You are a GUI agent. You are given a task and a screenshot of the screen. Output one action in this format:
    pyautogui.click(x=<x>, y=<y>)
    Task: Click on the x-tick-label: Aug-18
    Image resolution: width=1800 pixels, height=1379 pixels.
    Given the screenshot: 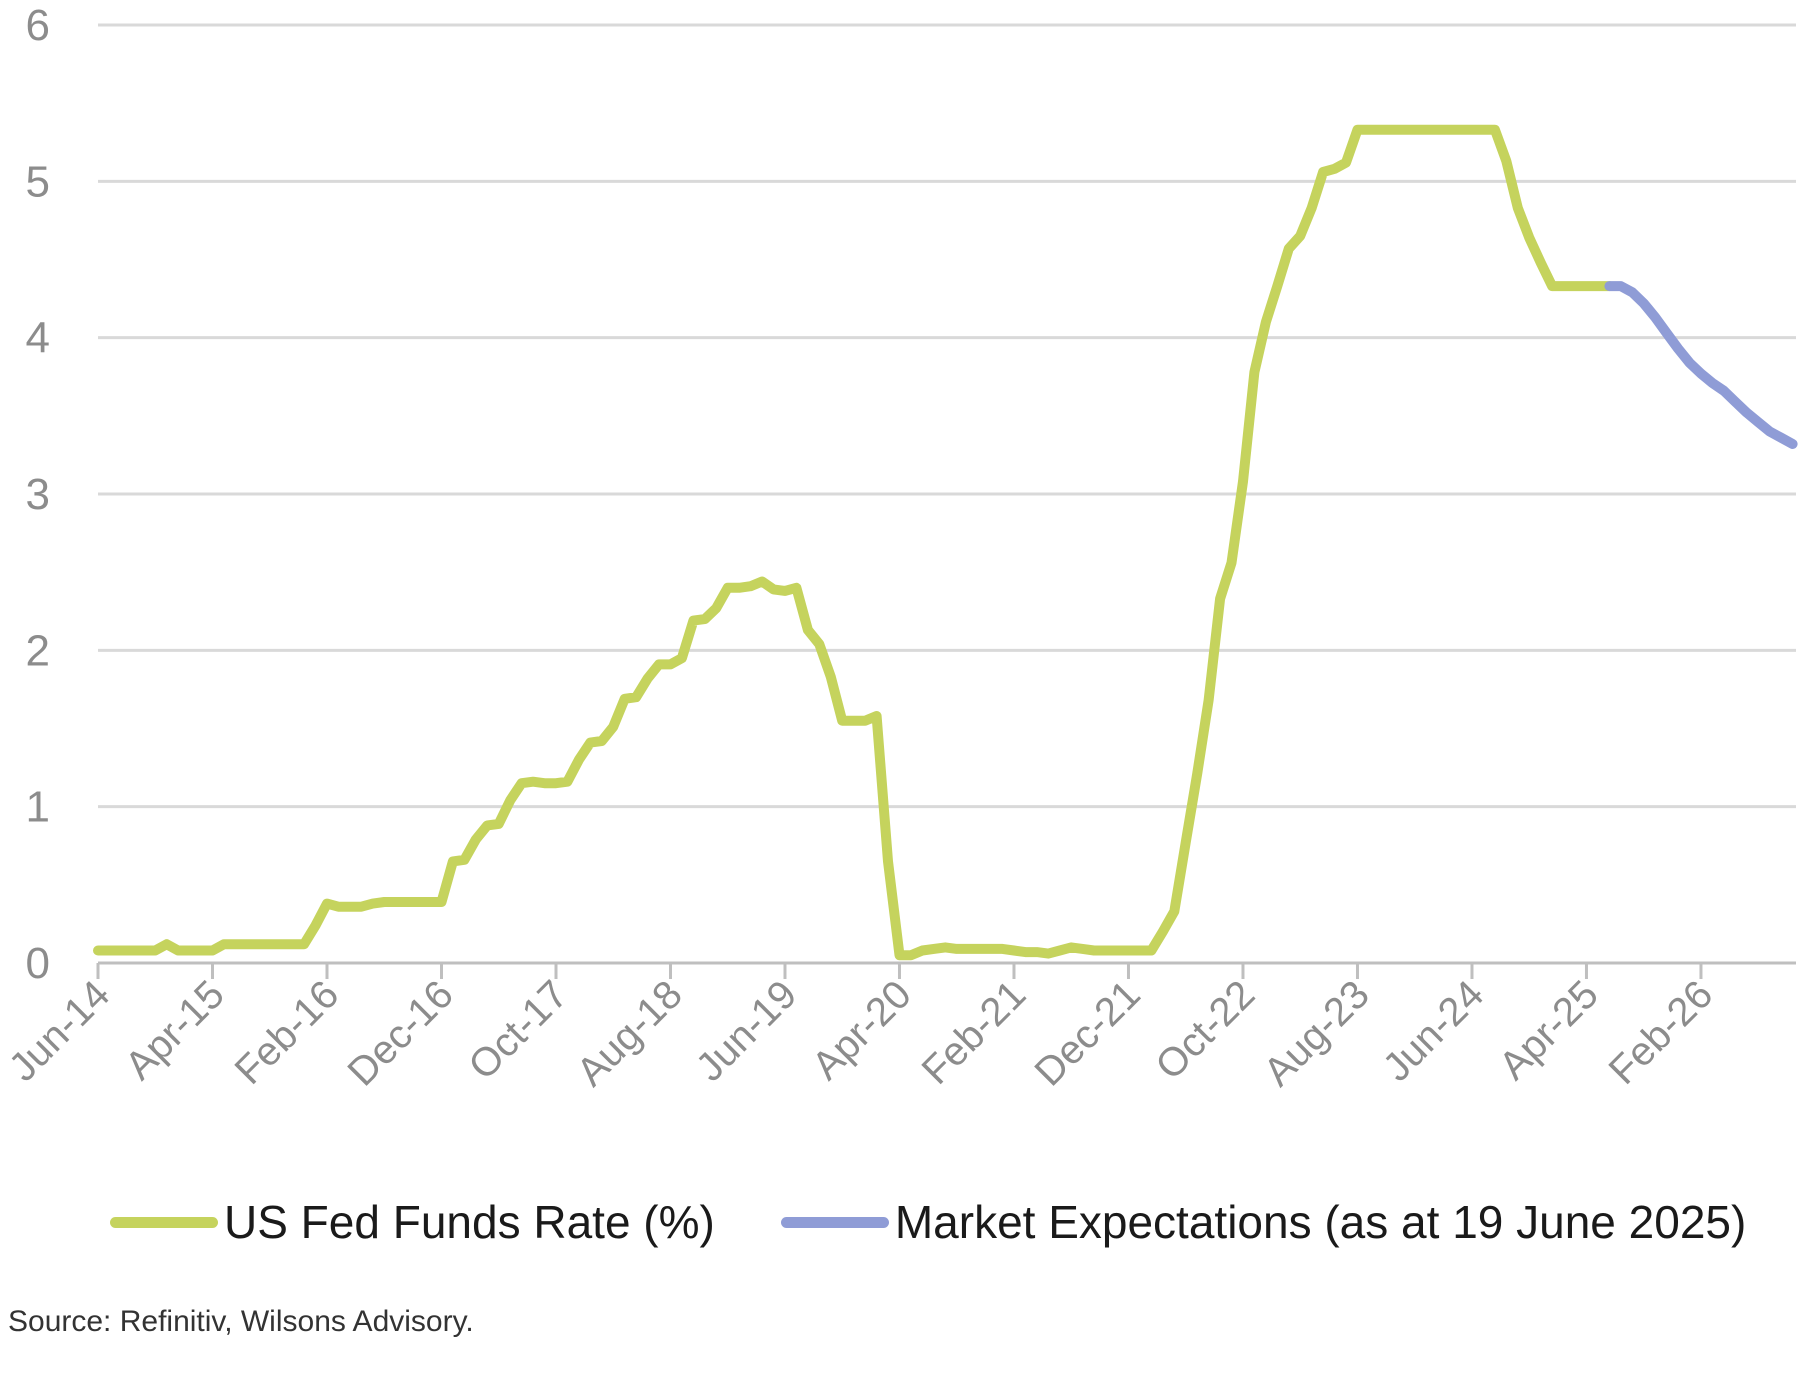 What is the action you would take?
    pyautogui.click(x=630, y=1033)
    